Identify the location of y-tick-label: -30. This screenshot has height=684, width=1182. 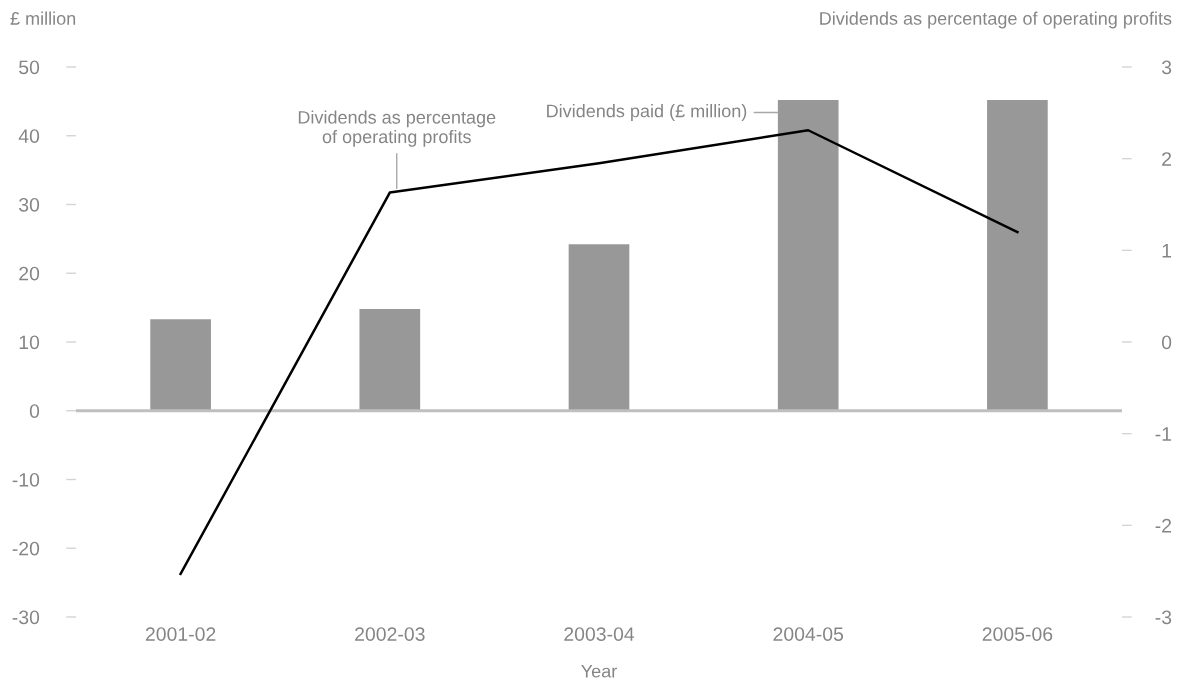
(26, 617).